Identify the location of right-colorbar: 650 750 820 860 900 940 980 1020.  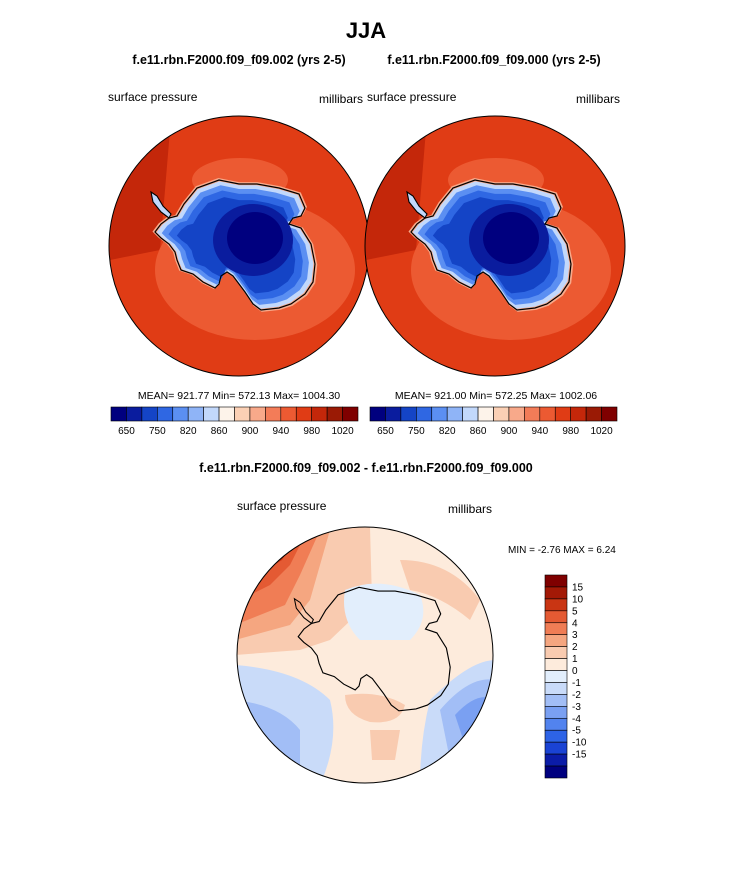
(493, 421).